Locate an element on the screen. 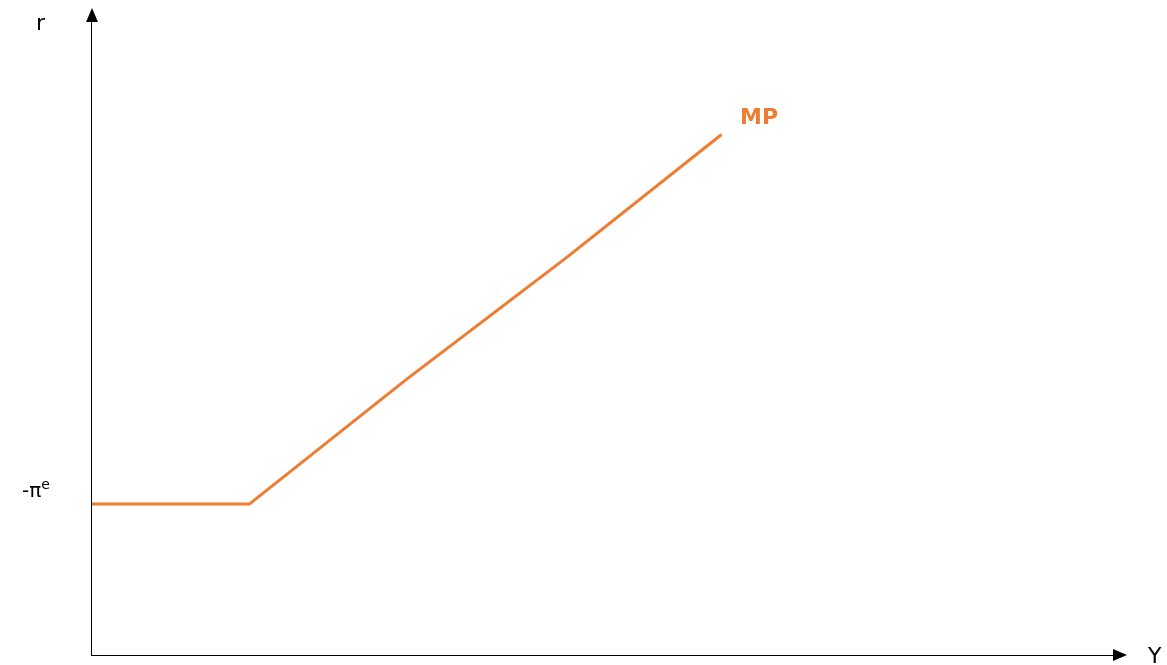 The height and width of the screenshot is (665, 1167). text: -π$^{e}$ is located at coordinates (36, 489).